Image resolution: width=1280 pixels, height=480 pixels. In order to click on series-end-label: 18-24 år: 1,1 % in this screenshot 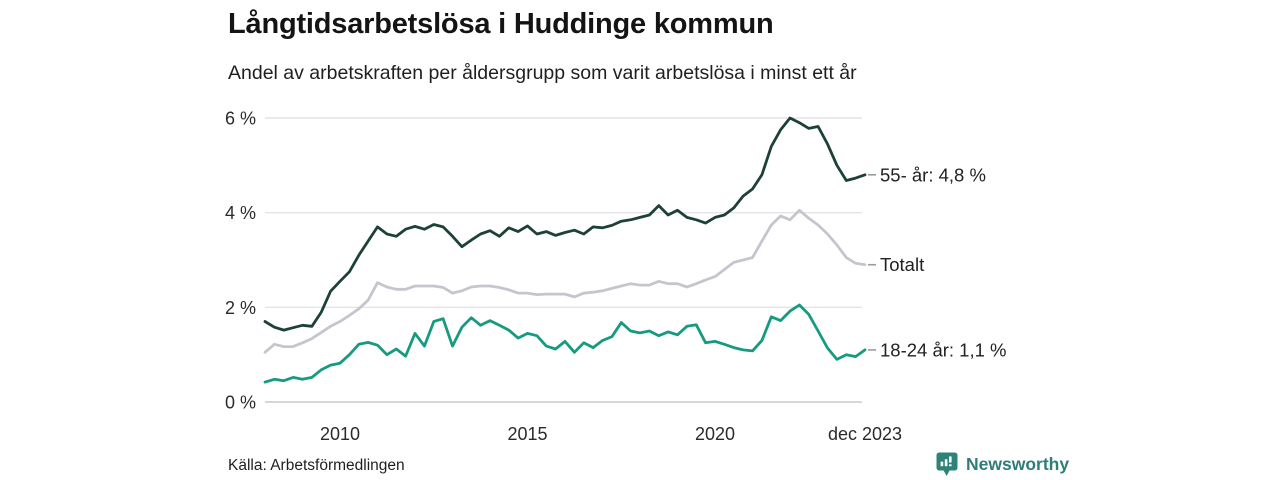, I will do `click(943, 349)`.